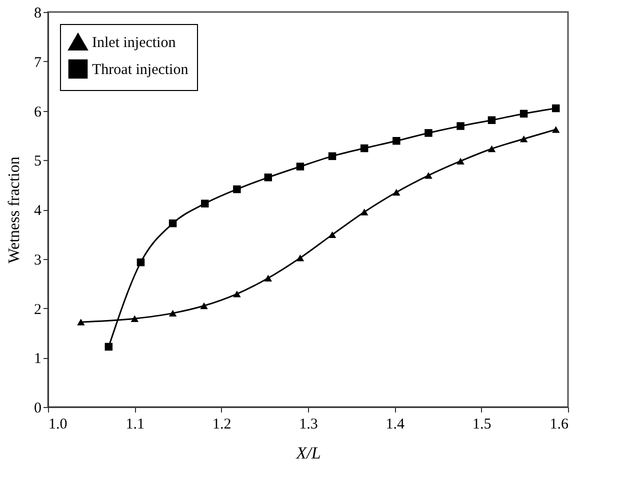 The height and width of the screenshot is (484, 618). Describe the element at coordinates (38, 112) in the screenshot. I see `y-tick-label: 6` at that location.